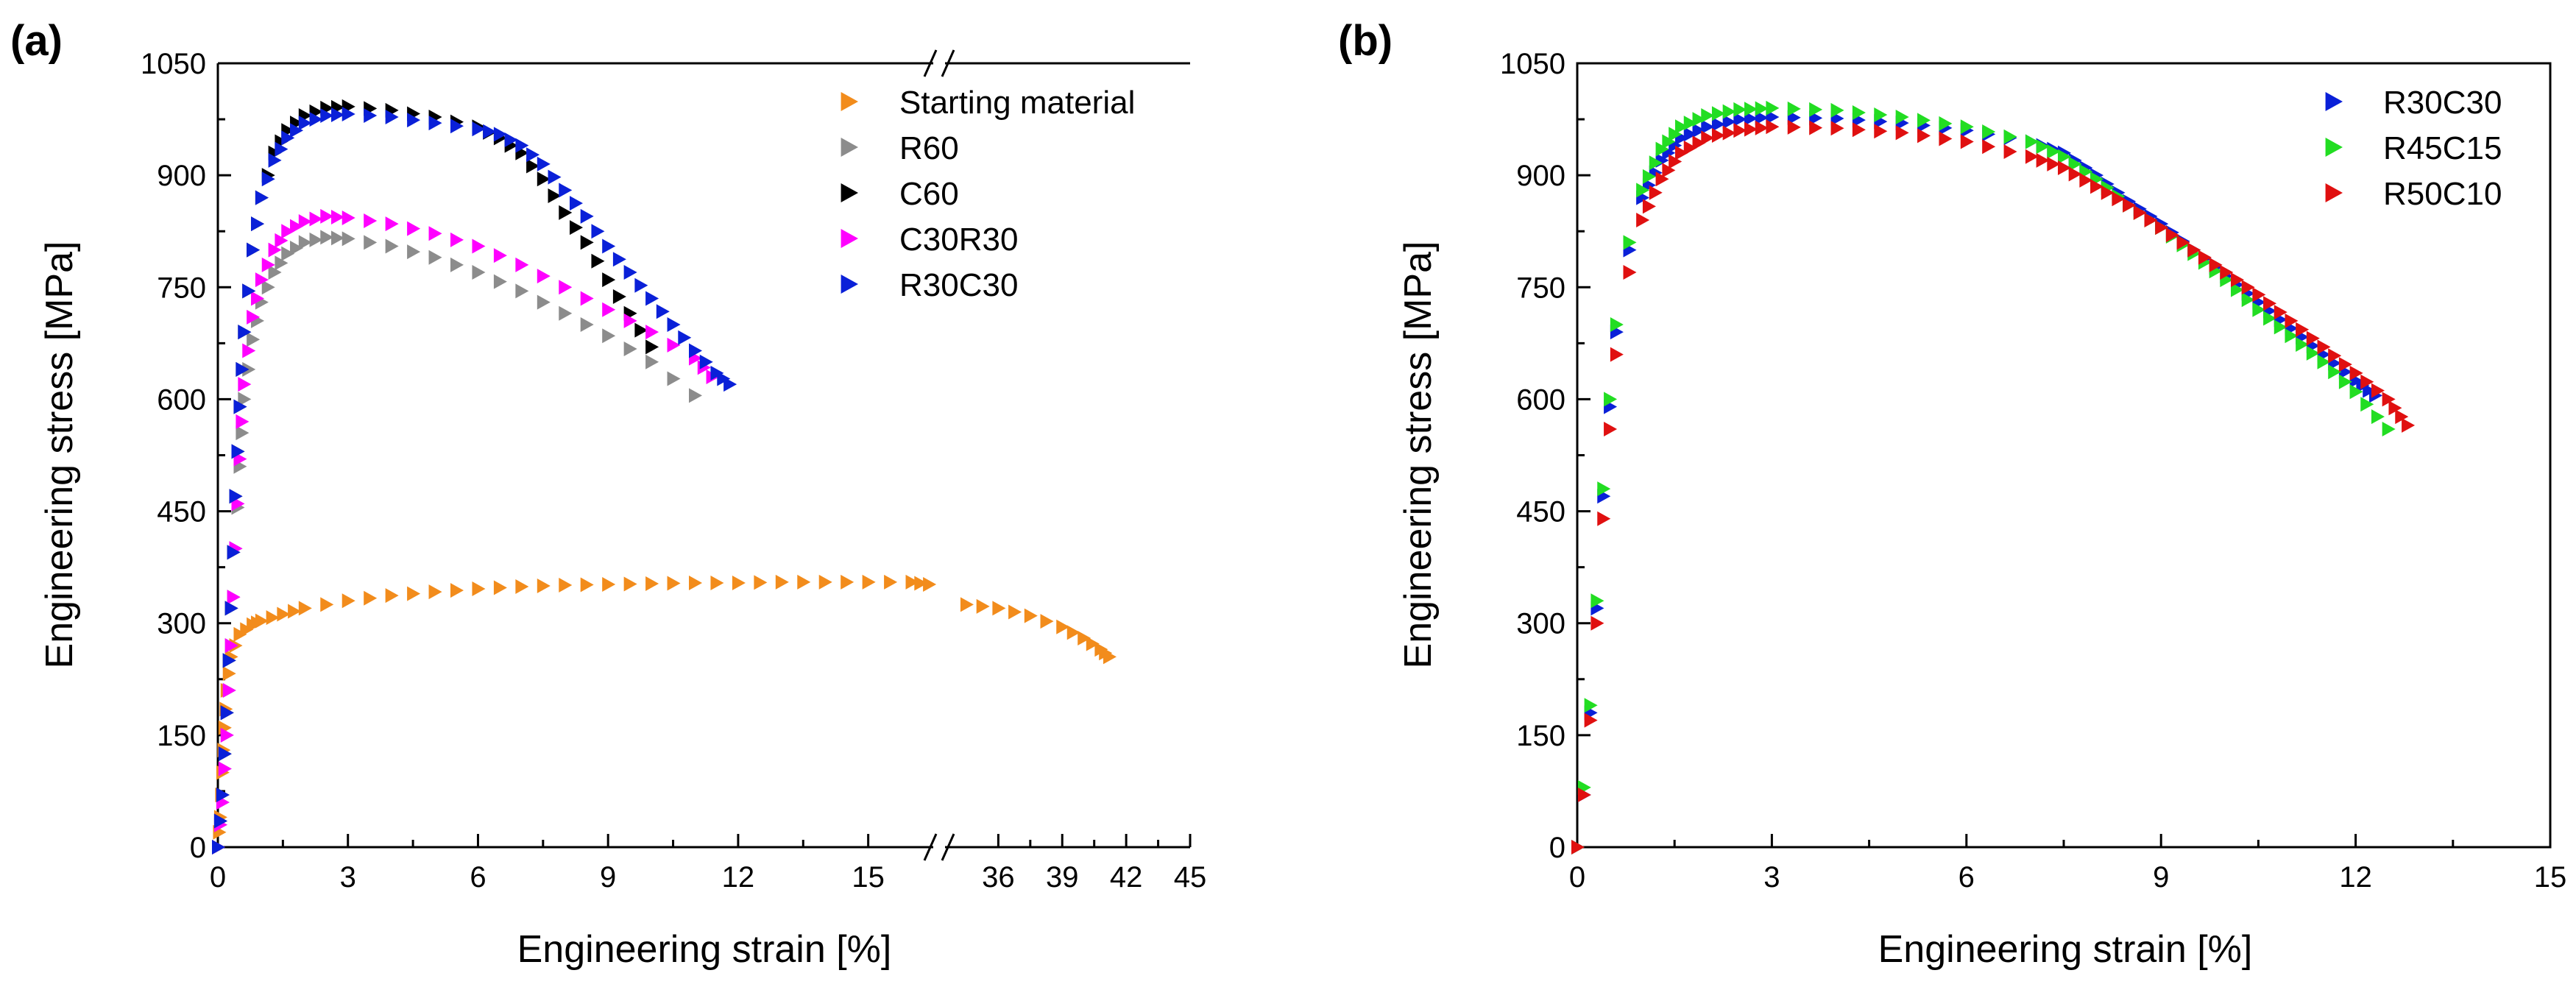  Describe the element at coordinates (2065, 950) in the screenshot. I see `chart-b-xlabel: Engineering strain [%]` at that location.